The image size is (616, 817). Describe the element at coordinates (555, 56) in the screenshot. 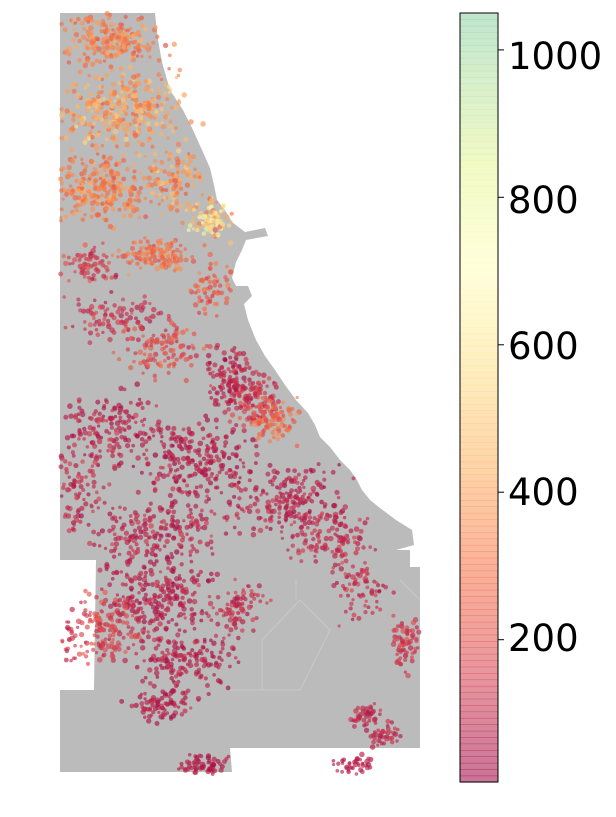

I see `colorbar-tick-label-1000: 1000` at that location.